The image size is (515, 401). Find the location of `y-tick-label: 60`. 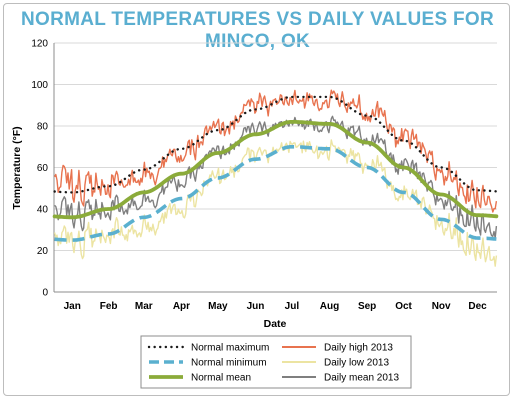

y-tick-label: 60 is located at coordinates (43, 168).